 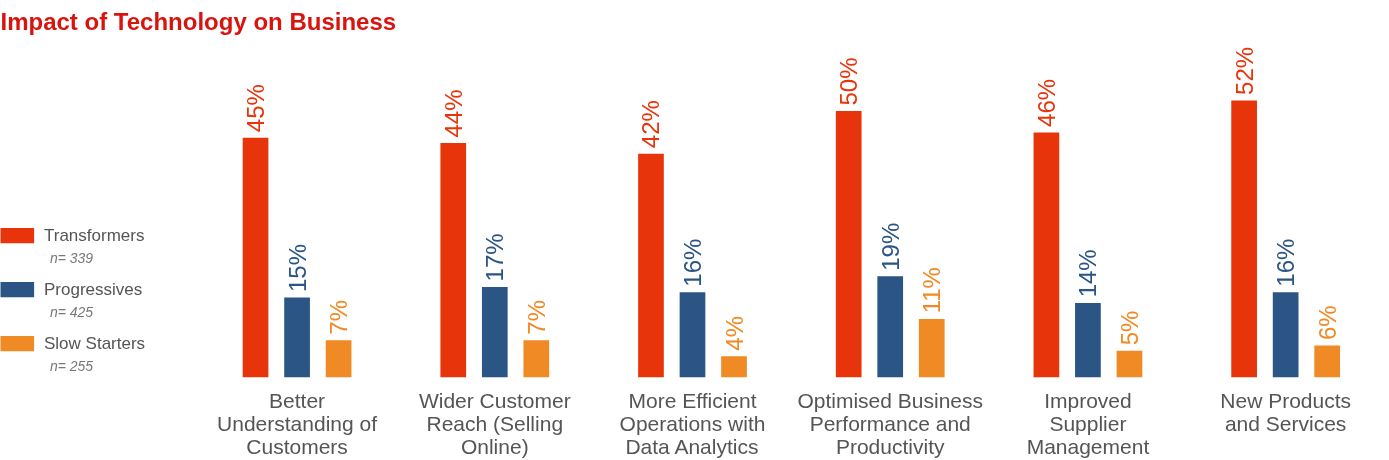 What do you see at coordinates (71, 257) in the screenshot?
I see `text: n= 339` at bounding box center [71, 257].